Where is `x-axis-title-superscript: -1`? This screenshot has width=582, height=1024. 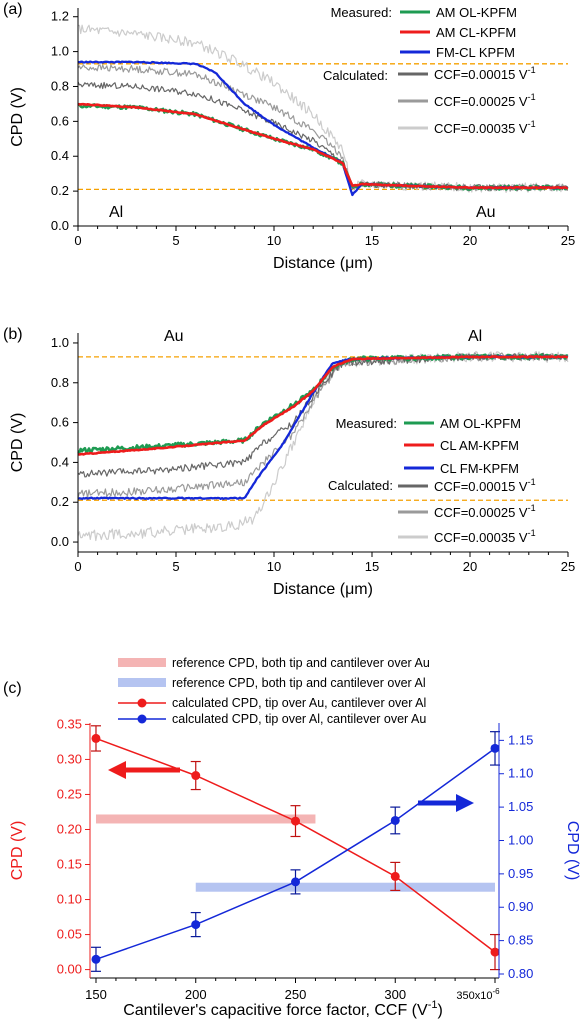 x-axis-title-superscript: -1 is located at coordinates (433, 1005).